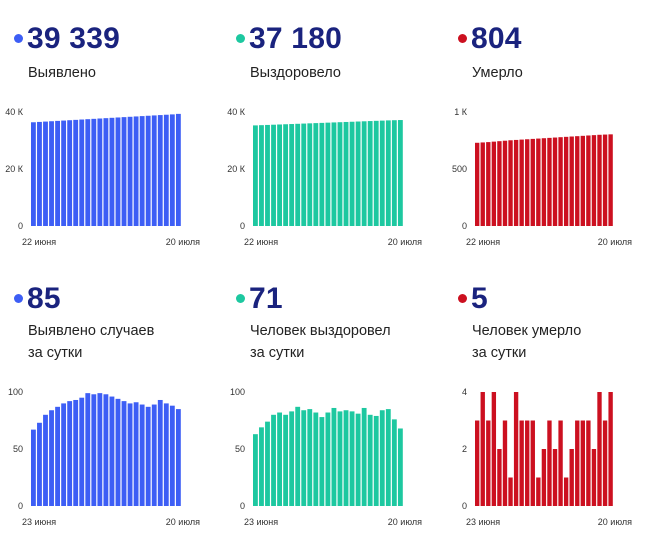  Describe the element at coordinates (483, 242) in the screenshot. I see `x-tick-label-start: 22 июня` at that location.